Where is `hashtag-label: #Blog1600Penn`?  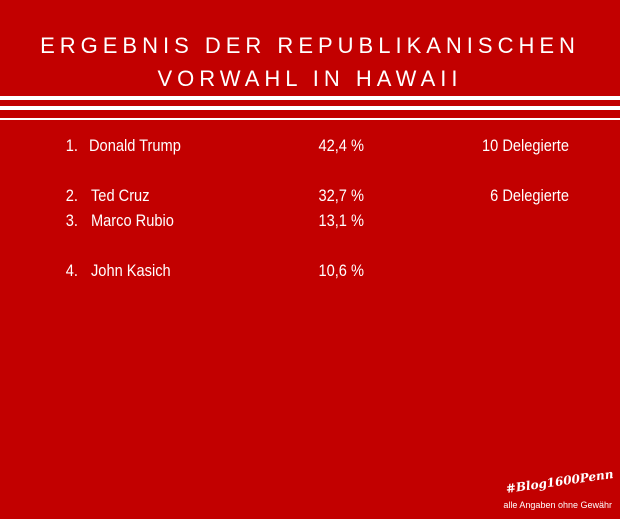 hashtag-label: #Blog1600Penn is located at coordinates (560, 481).